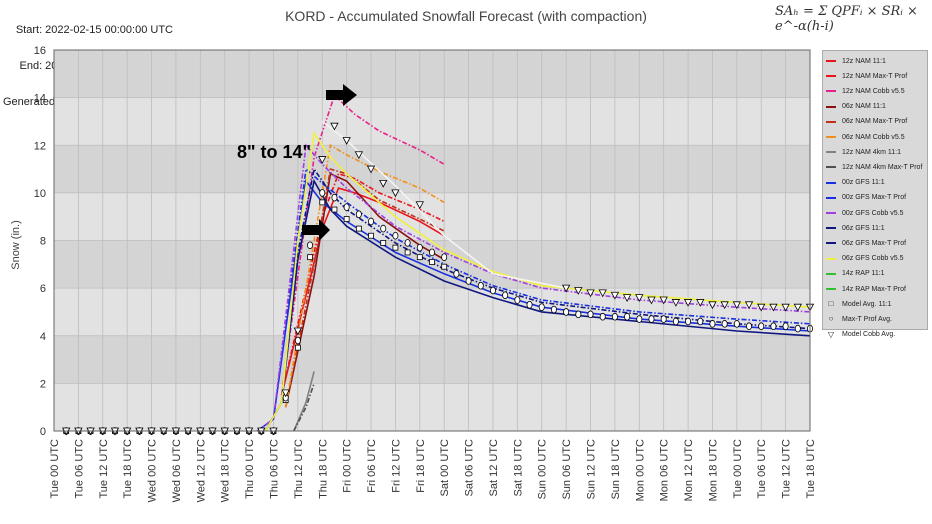  I want to click on y-tick-label: 2, so click(43, 384).